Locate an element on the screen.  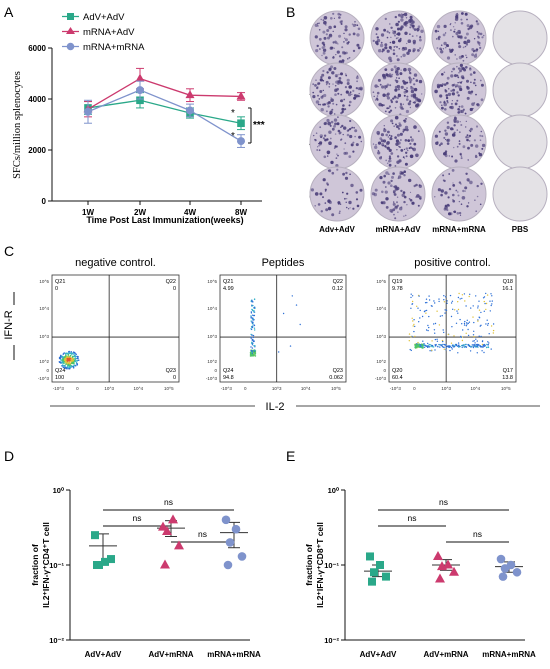
y-tick-label: 10⁻¹ is located at coordinates (56, 565).